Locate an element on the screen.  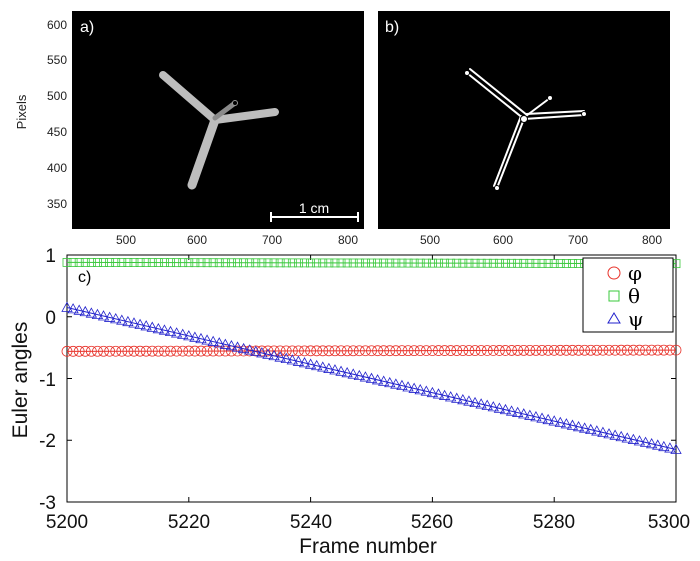
chart-x-tick-label: 5220 is located at coordinates (189, 522).